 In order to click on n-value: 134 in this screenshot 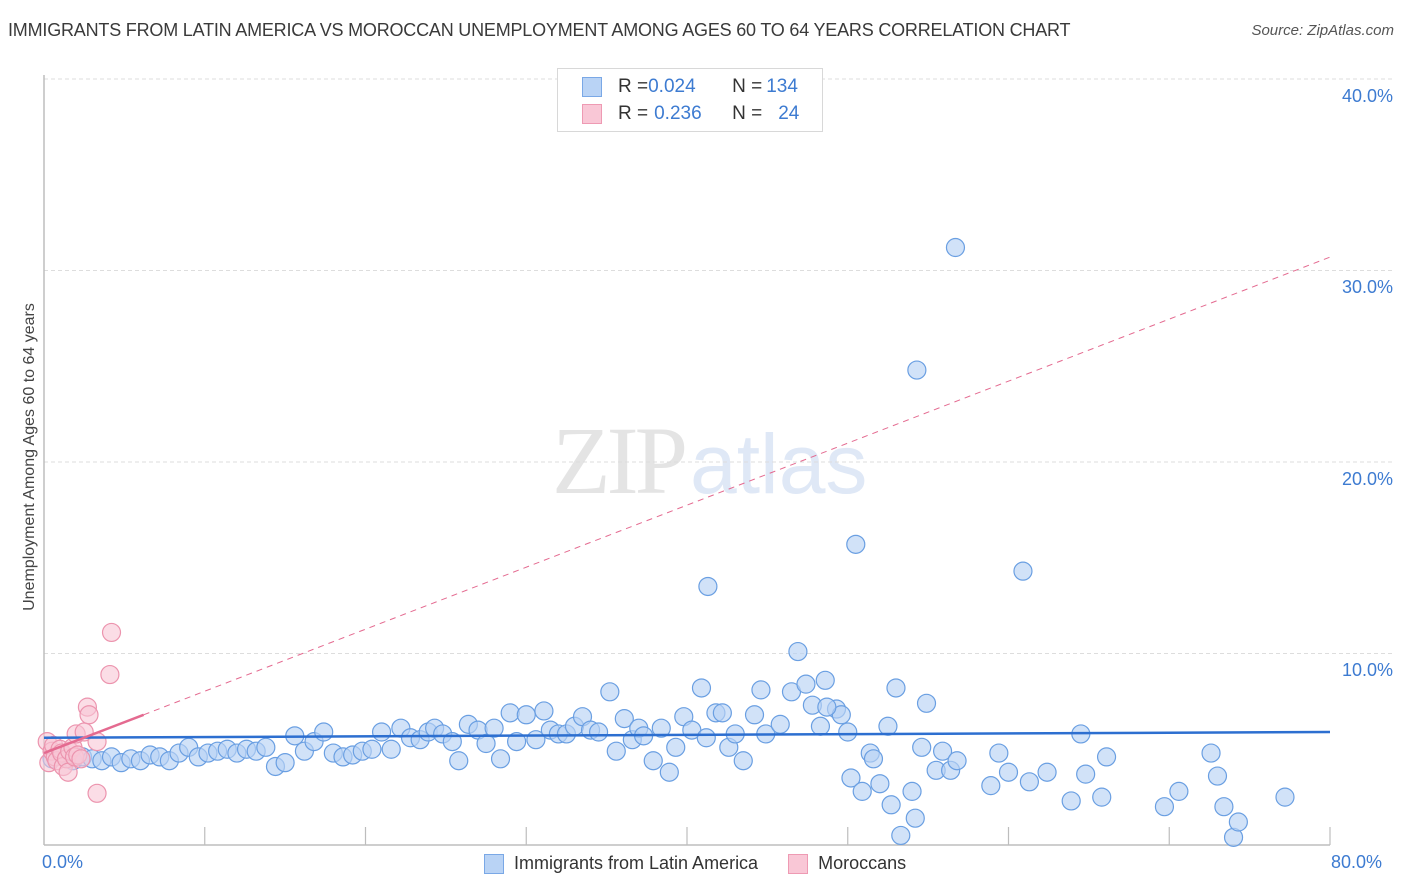, I will do `click(782, 86)`.